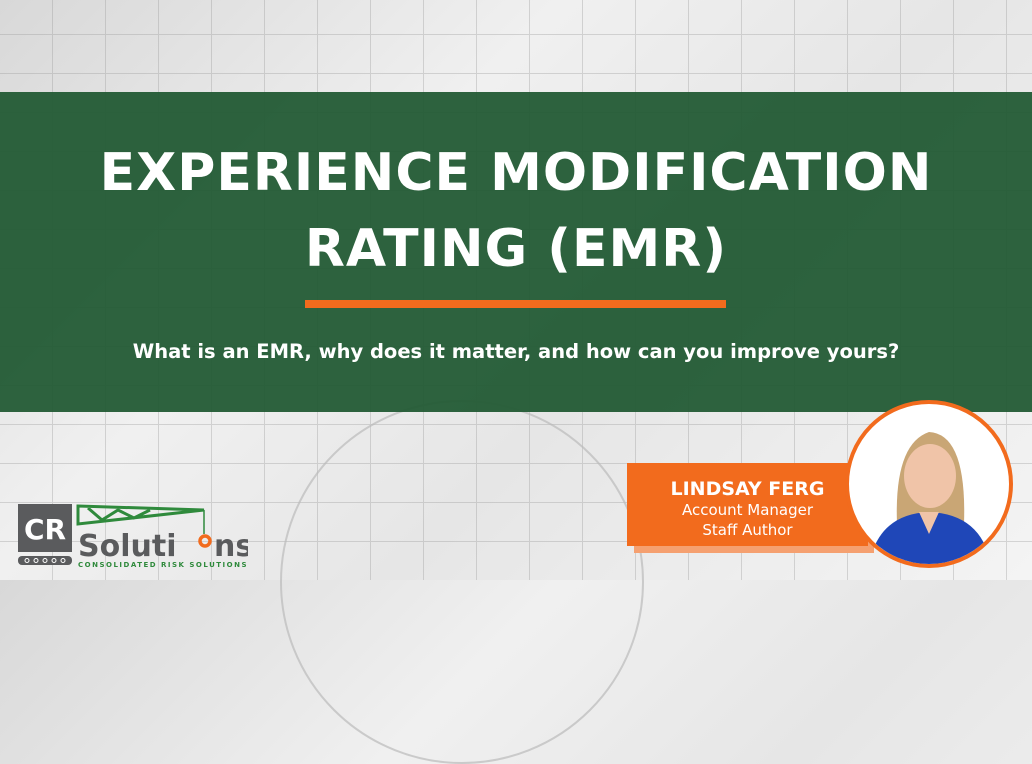 The height and width of the screenshot is (764, 1032). What do you see at coordinates (747, 530) in the screenshot?
I see `author-byline: Staff Author` at bounding box center [747, 530].